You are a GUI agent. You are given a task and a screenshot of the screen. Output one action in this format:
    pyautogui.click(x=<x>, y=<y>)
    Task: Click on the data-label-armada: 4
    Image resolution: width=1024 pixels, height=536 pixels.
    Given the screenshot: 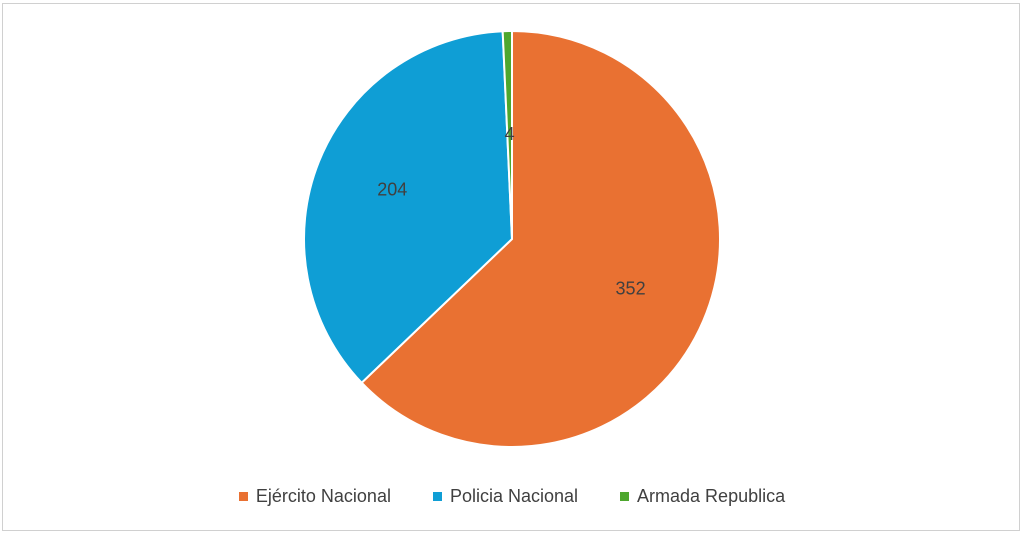 What is the action you would take?
    pyautogui.click(x=510, y=134)
    